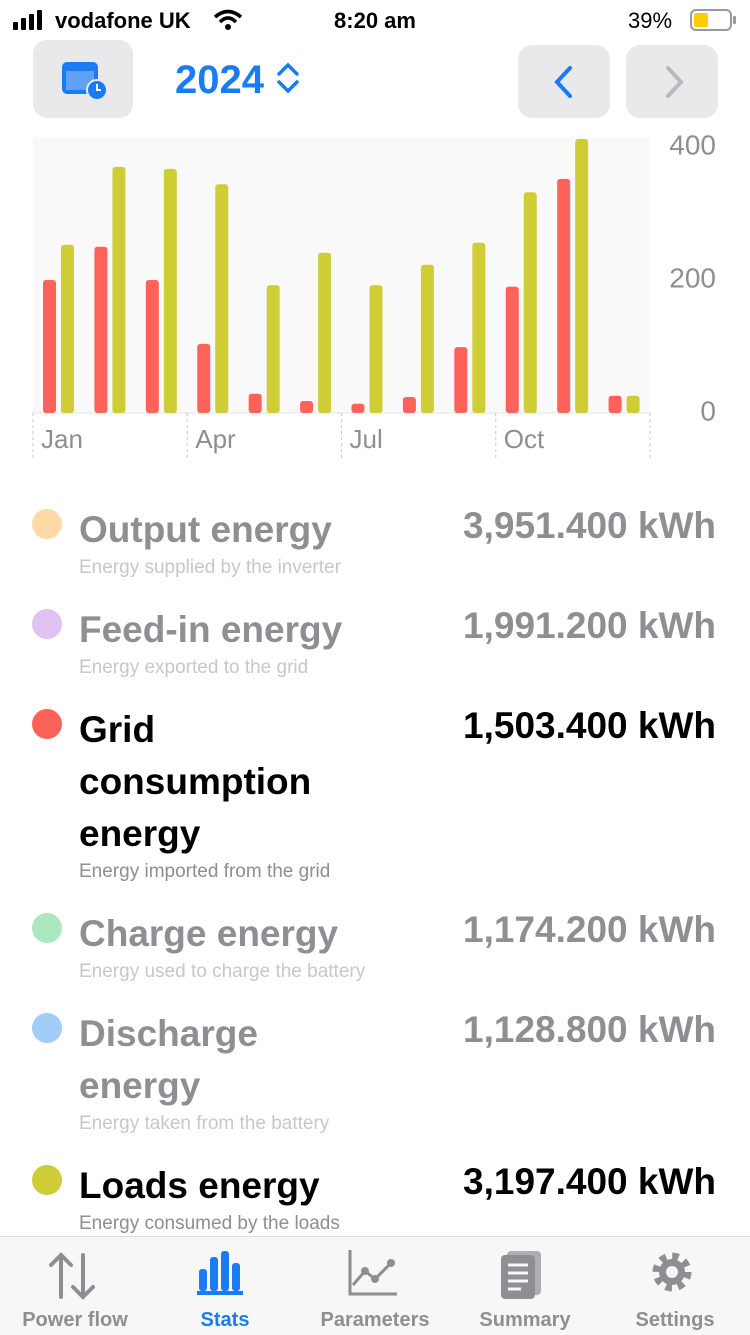 Image resolution: width=750 pixels, height=1335 pixels. Describe the element at coordinates (27, 20) in the screenshot. I see `signal-icon` at that location.